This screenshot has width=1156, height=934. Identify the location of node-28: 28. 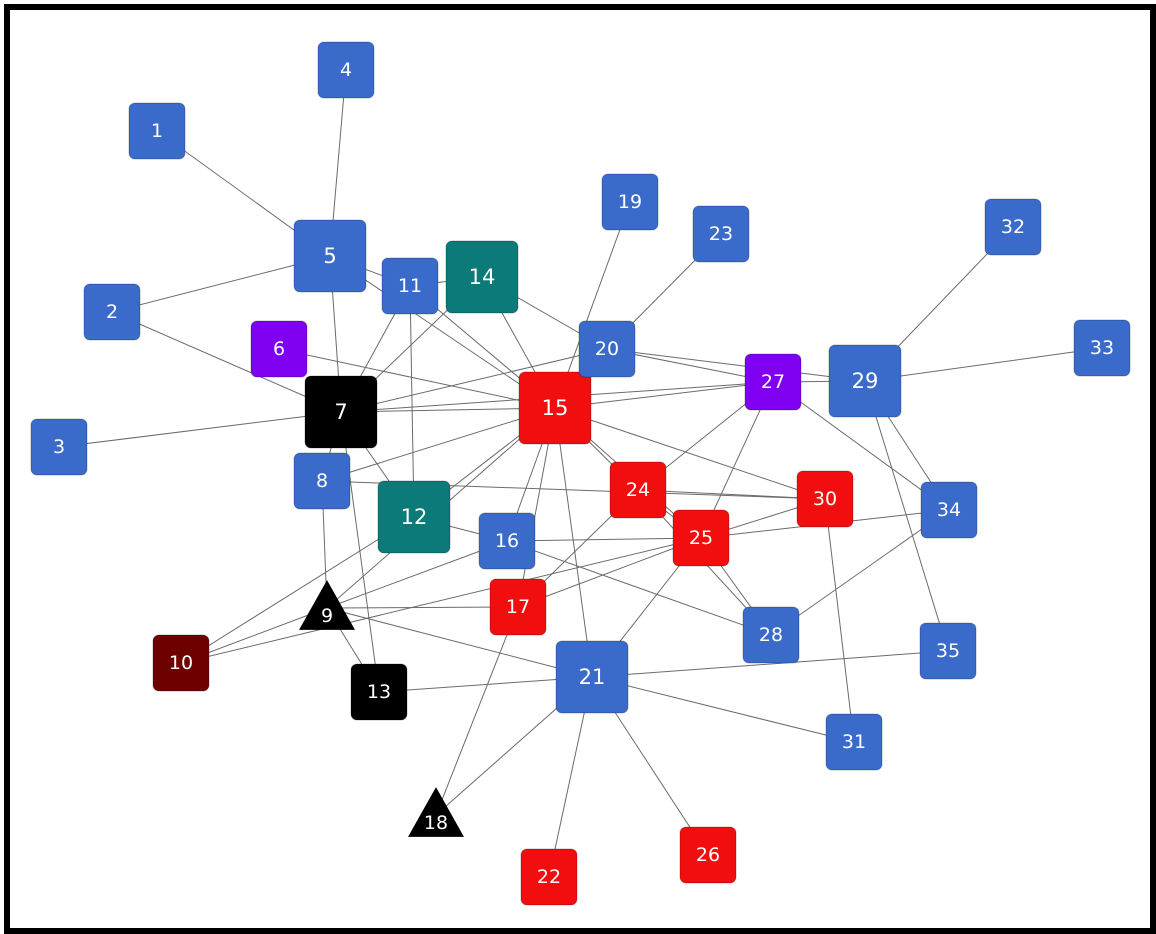
(771, 635).